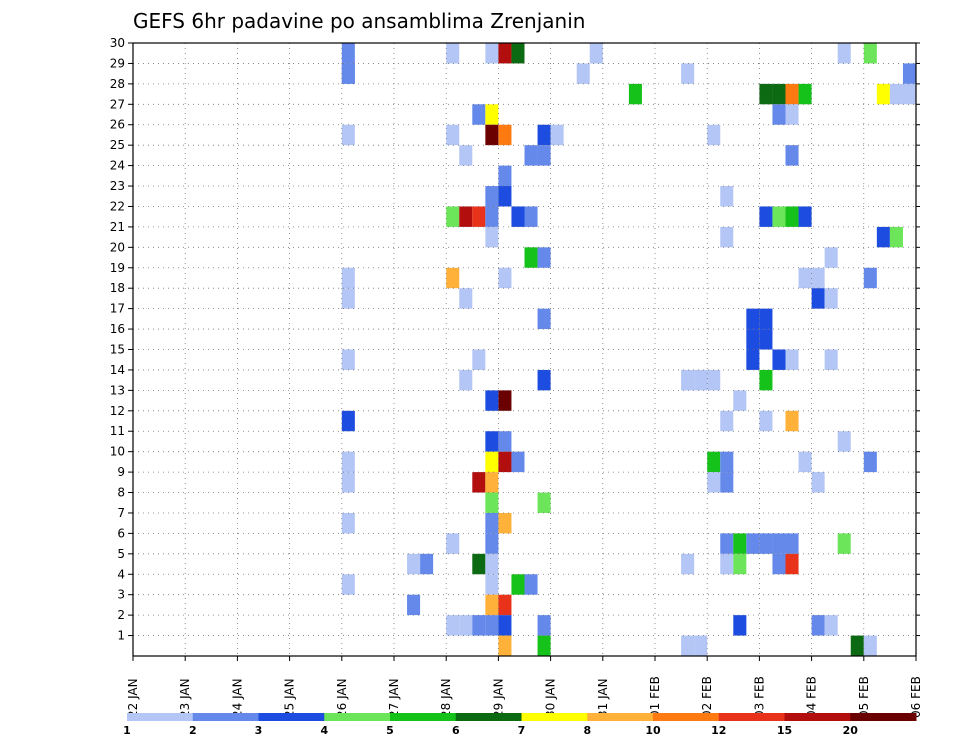 This screenshot has height=742, width=960. What do you see at coordinates (121, 554) in the screenshot?
I see `y-tick-label: 5` at bounding box center [121, 554].